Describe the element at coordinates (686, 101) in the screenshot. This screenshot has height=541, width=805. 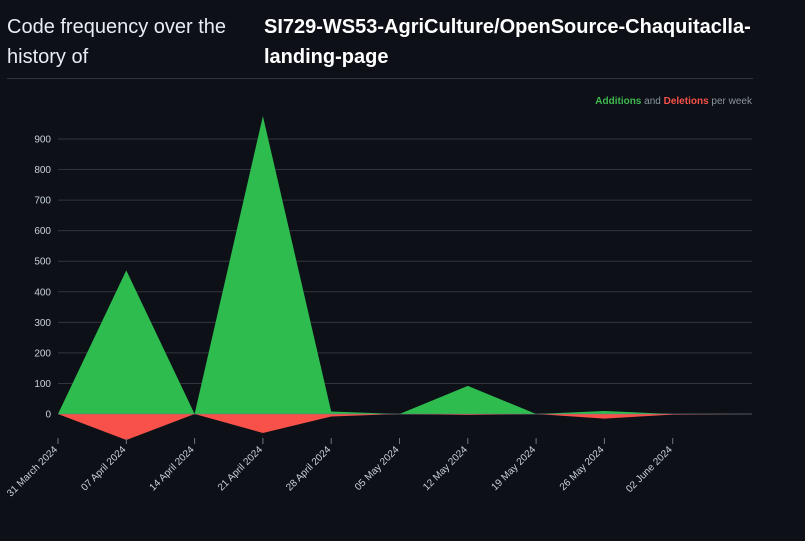
I see `legend-deletions: Deletions` at that location.